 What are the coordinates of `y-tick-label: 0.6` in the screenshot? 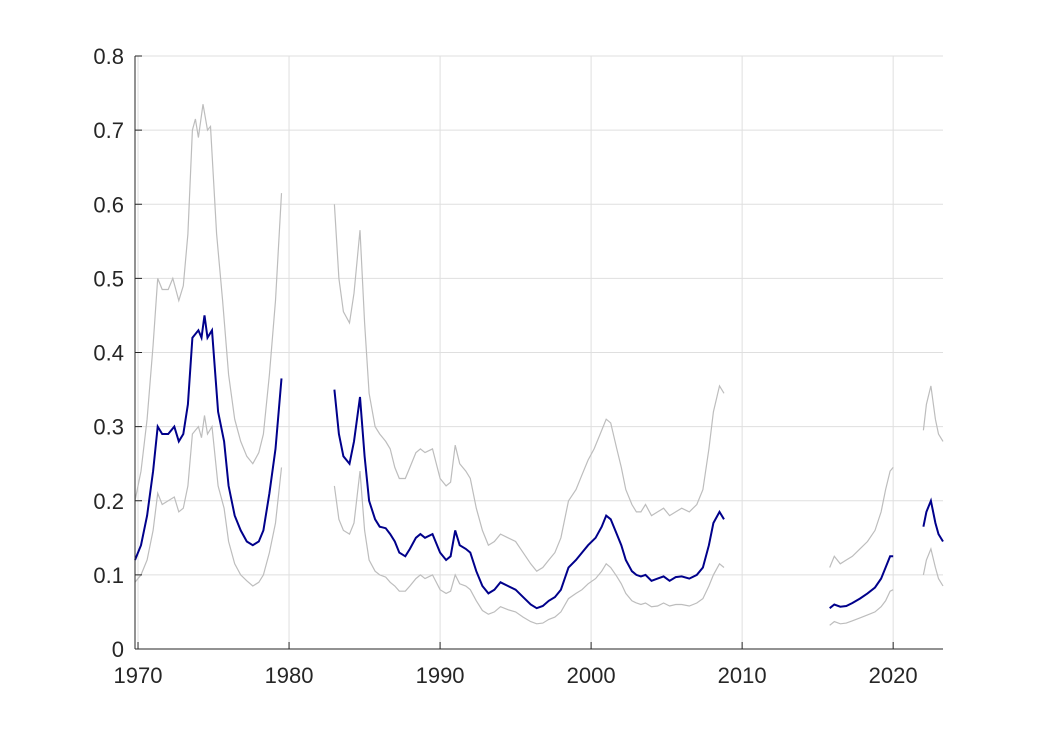 It's located at (108, 204).